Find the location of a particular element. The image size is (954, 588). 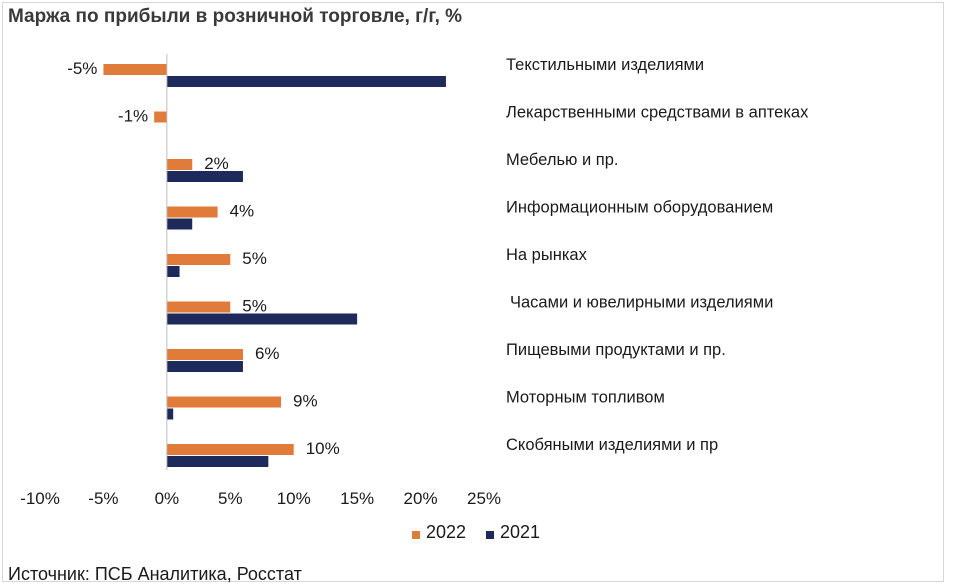

x-tick-label: 5% is located at coordinates (230, 498).